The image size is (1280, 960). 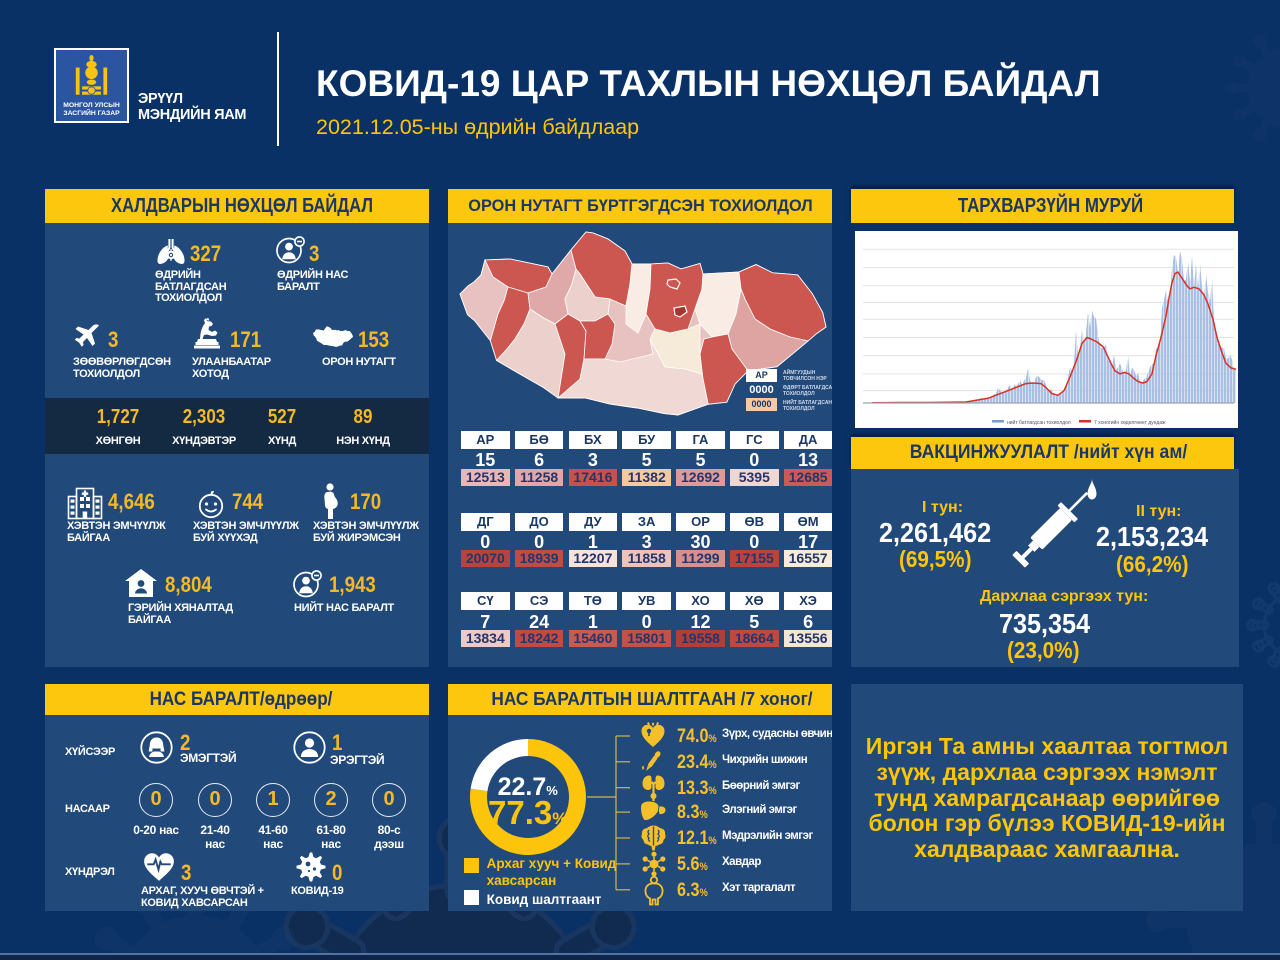 What do you see at coordinates (1039, 422) in the screenshot?
I see `svg-text: нийт батлагдсан тохиолдол` at bounding box center [1039, 422].